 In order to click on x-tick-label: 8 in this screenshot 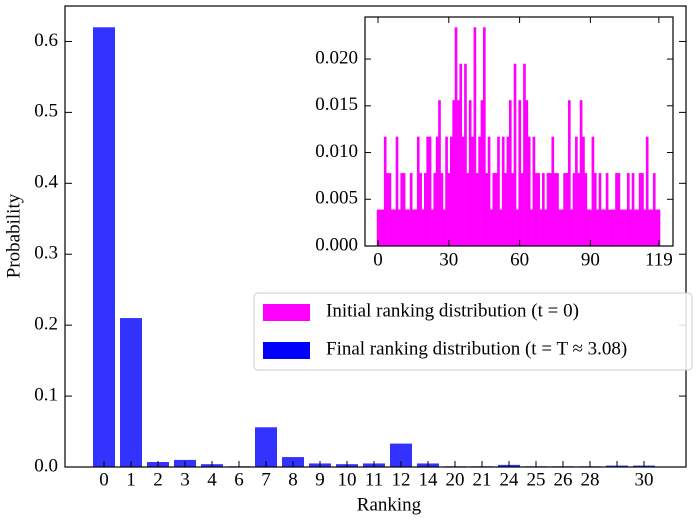, I will do `click(293, 479)`.